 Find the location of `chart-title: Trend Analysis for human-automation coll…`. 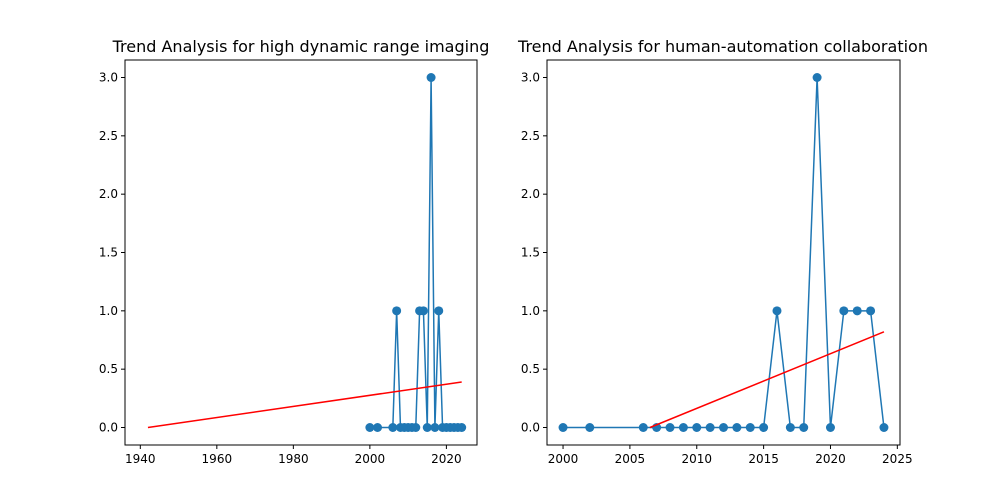

chart-title: Trend Analysis for human-automation coll… is located at coordinates (722, 46).